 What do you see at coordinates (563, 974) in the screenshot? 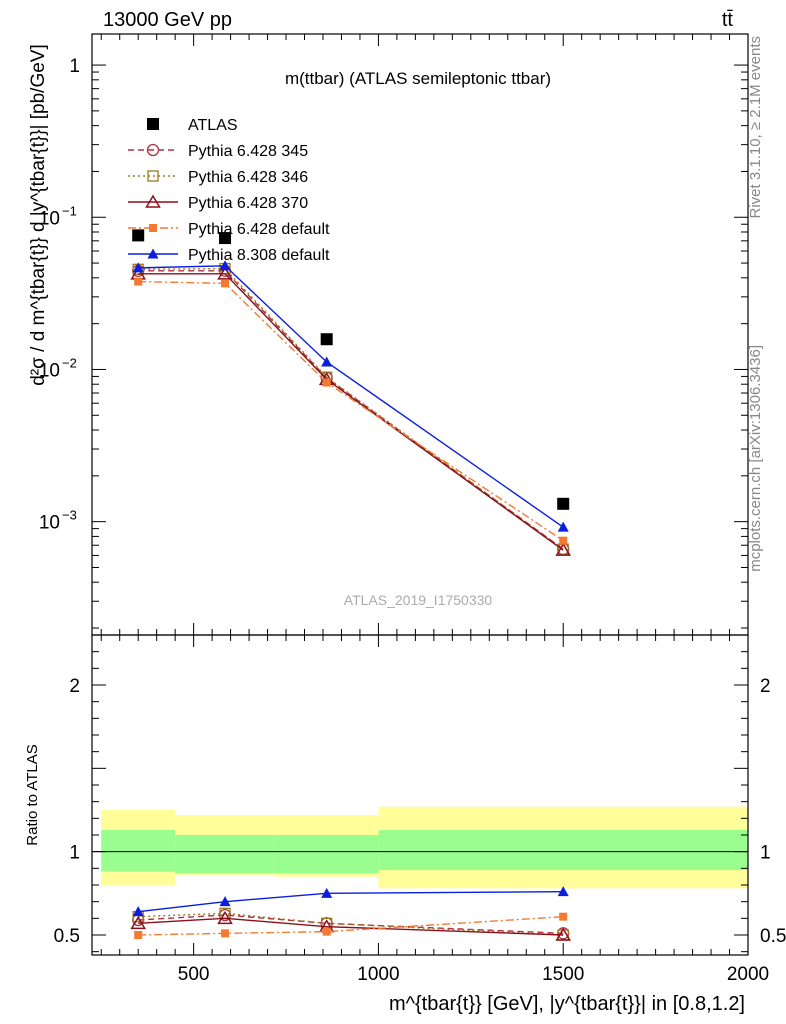
I see `x-tick-label: 1500` at bounding box center [563, 974].